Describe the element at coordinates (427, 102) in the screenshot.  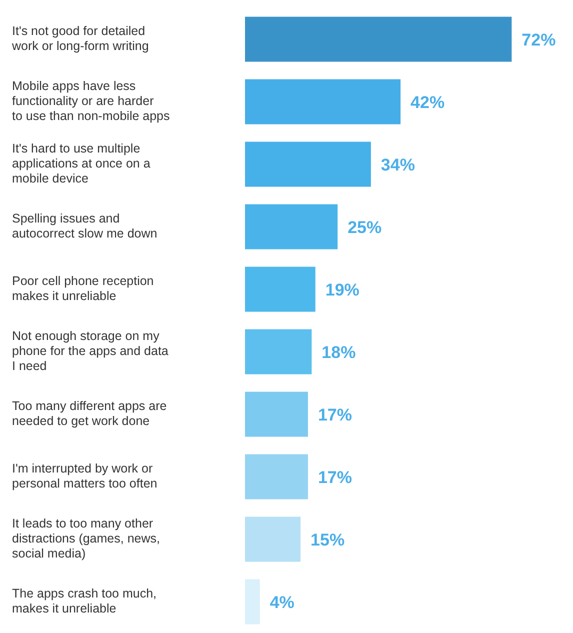
I see `data-label: 42%` at that location.